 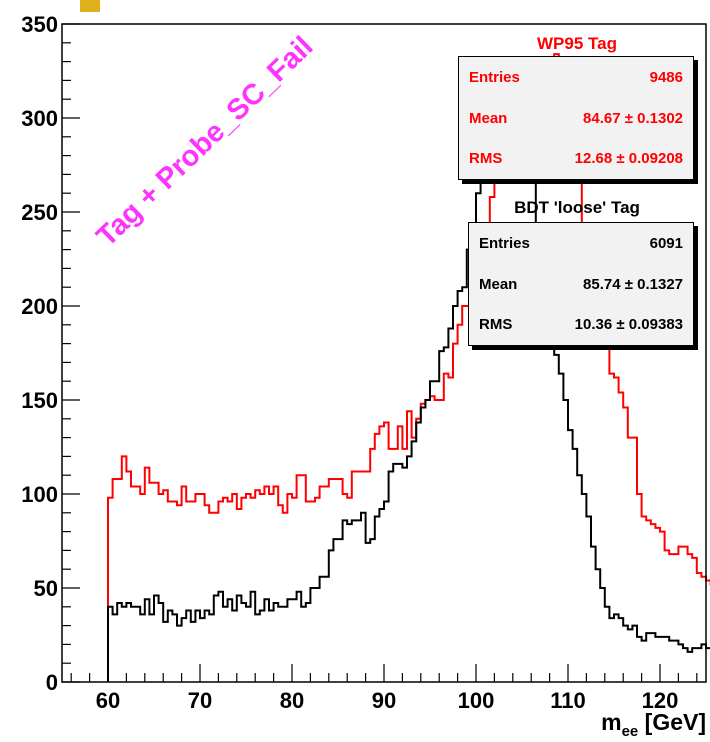 I want to click on y-tick-label: 150, so click(x=39, y=400).